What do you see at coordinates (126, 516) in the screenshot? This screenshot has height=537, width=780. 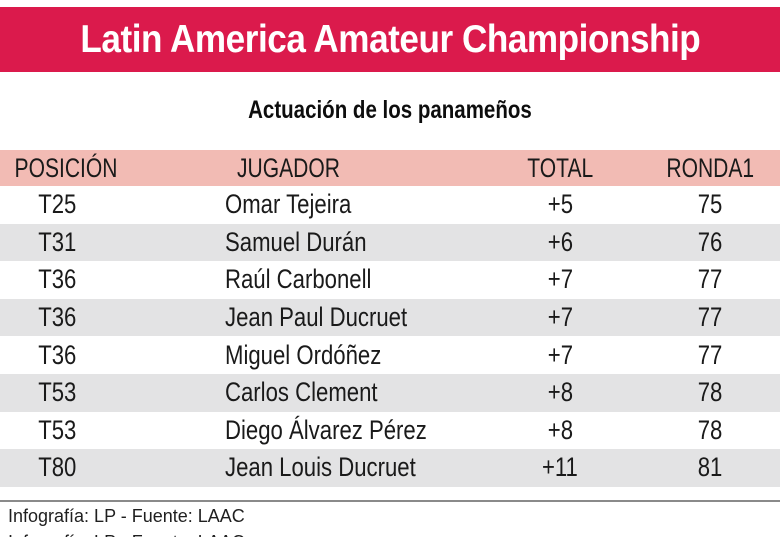 I see `credit-line: Infografía: LP - Fuente: LAAC` at bounding box center [126, 516].